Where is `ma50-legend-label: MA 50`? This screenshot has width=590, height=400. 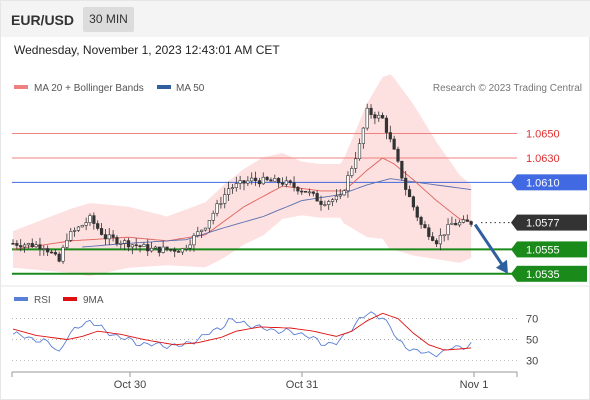
ma50-legend-label: MA 50 is located at coordinates (190, 88).